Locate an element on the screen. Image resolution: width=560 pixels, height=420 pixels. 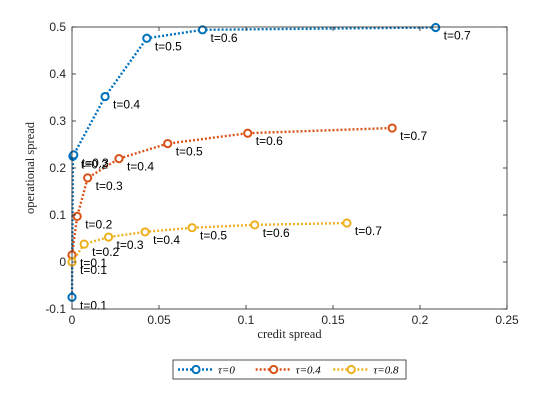
y-axis-title: operational spread is located at coordinates (30, 167).